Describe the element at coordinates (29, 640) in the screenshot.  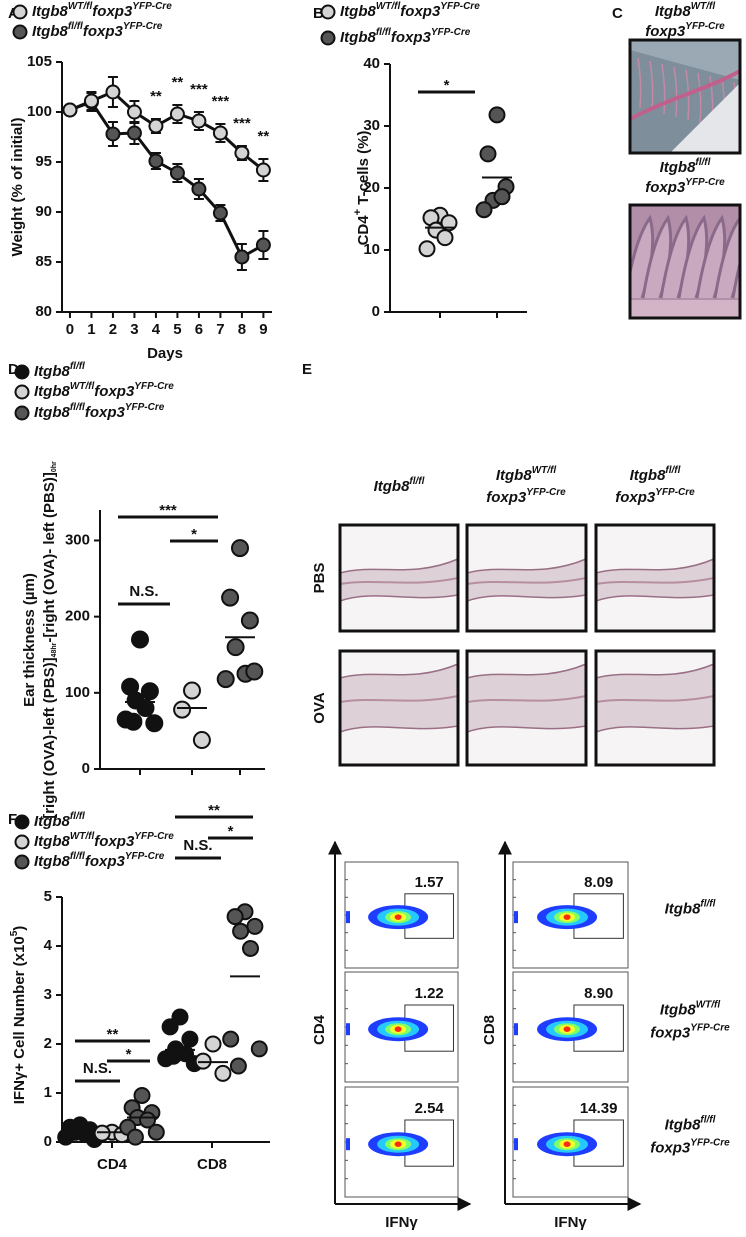
I see `y-axis-label: Ear thickness (µm)` at that location.